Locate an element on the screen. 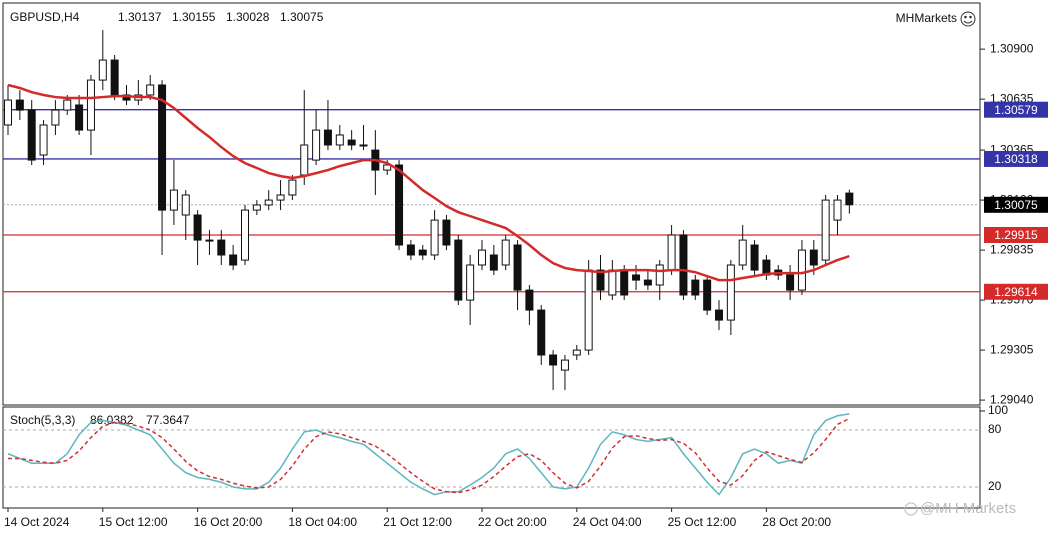 The image size is (1063, 540). x-tick-label: 24 Oct 04:00 is located at coordinates (607, 522).